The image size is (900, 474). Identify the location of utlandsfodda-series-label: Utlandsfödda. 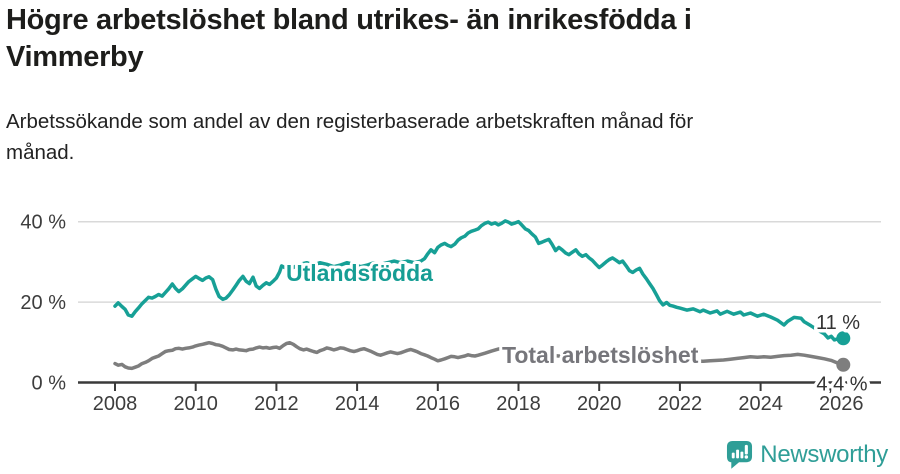
(359, 273).